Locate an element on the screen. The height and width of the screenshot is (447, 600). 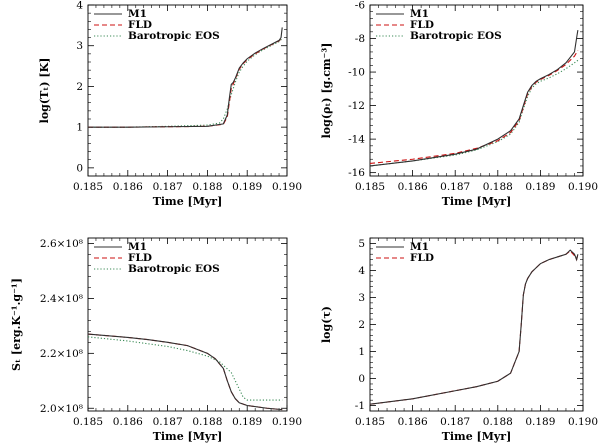
y-tick-label: -16 is located at coordinates (356, 173).